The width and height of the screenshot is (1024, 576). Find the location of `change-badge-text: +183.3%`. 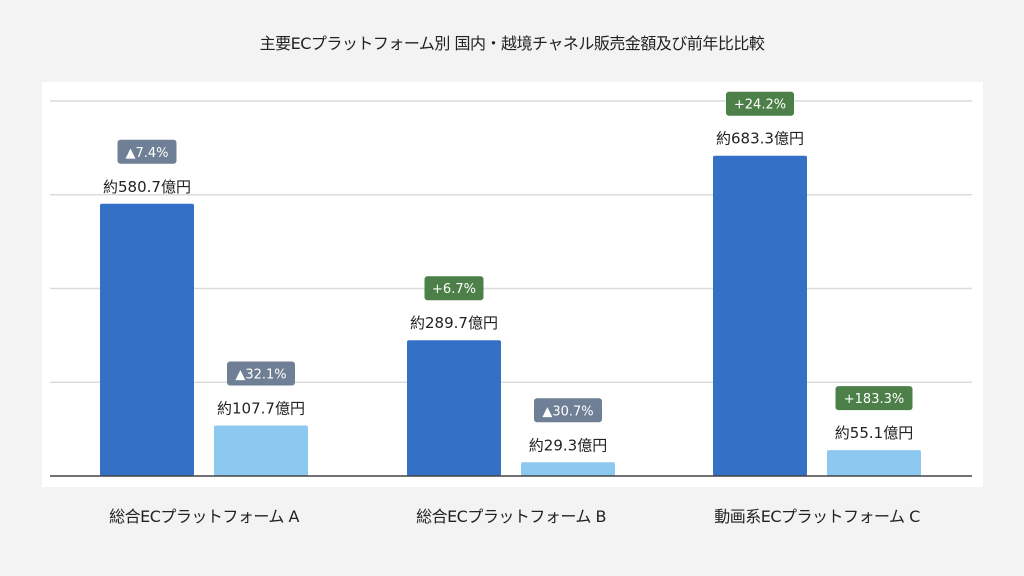

change-badge-text: +183.3% is located at coordinates (874, 399).